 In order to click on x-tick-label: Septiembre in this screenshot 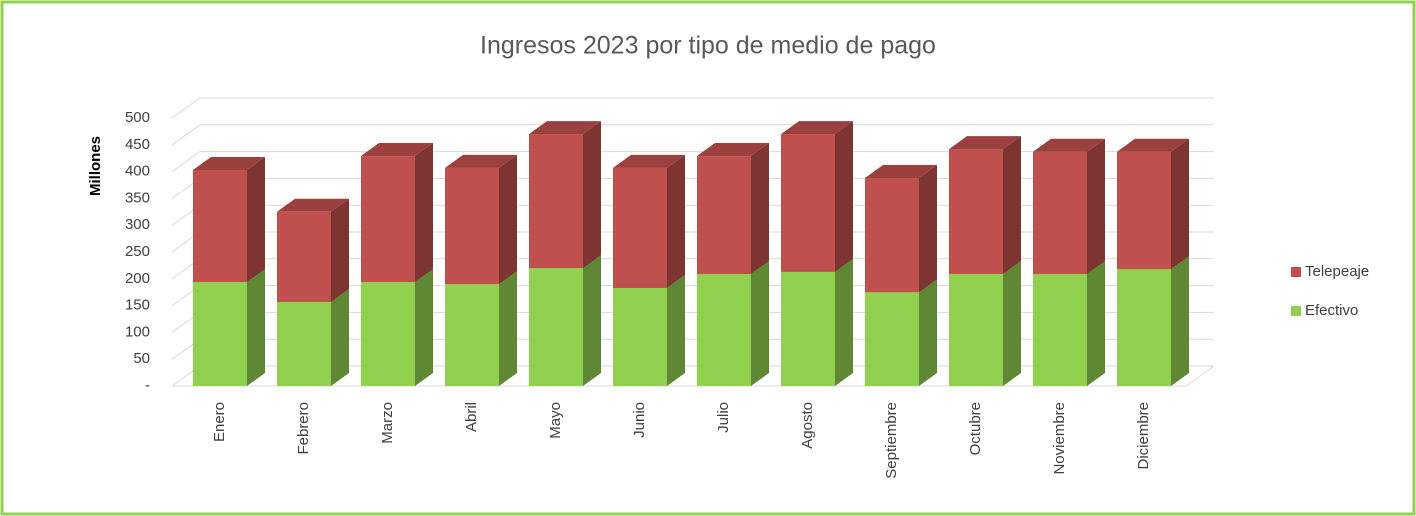, I will do `click(891, 440)`.